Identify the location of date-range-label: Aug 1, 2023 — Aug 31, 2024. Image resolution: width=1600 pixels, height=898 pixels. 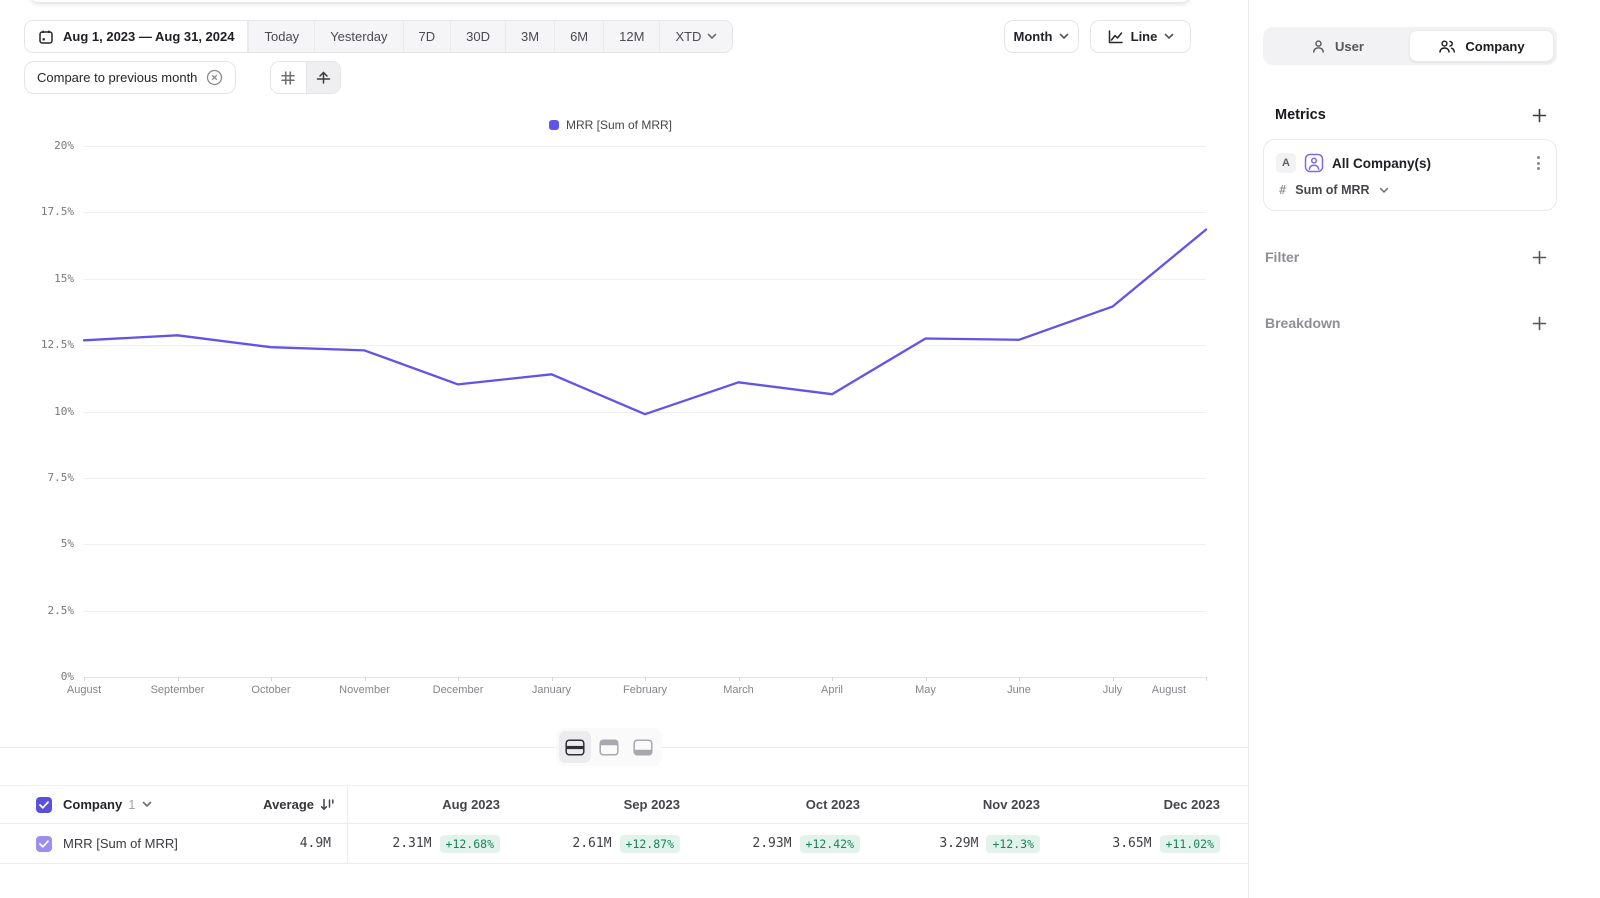
(149, 36).